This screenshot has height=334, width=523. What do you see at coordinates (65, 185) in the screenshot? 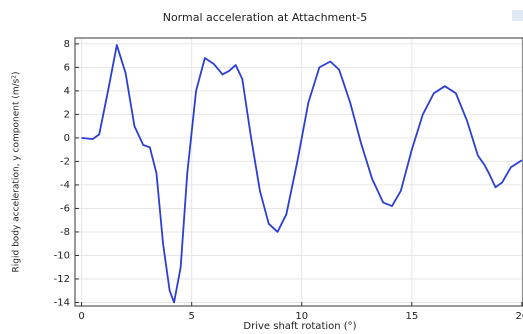
I see `y-tick-label: -4` at bounding box center [65, 185].